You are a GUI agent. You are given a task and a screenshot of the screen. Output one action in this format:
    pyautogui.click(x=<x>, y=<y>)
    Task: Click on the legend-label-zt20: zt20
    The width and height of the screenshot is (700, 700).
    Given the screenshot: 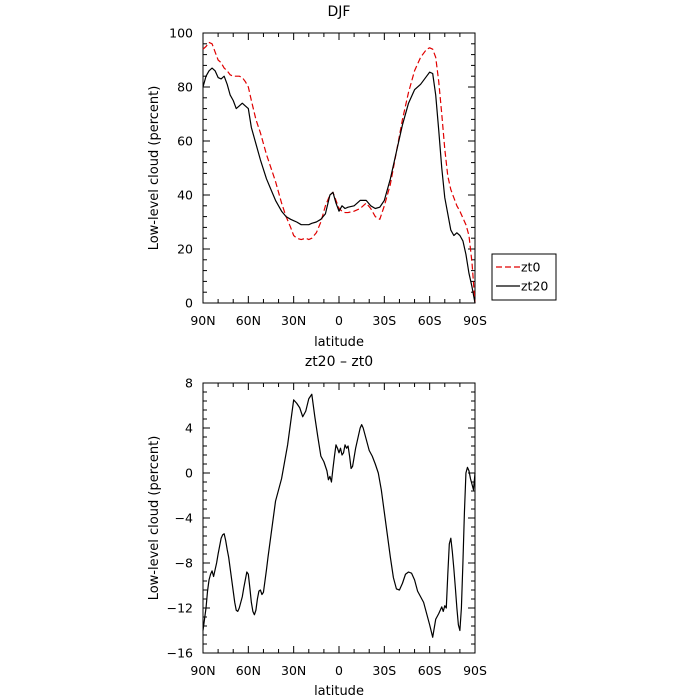 What is the action you would take?
    pyautogui.click(x=534, y=286)
    